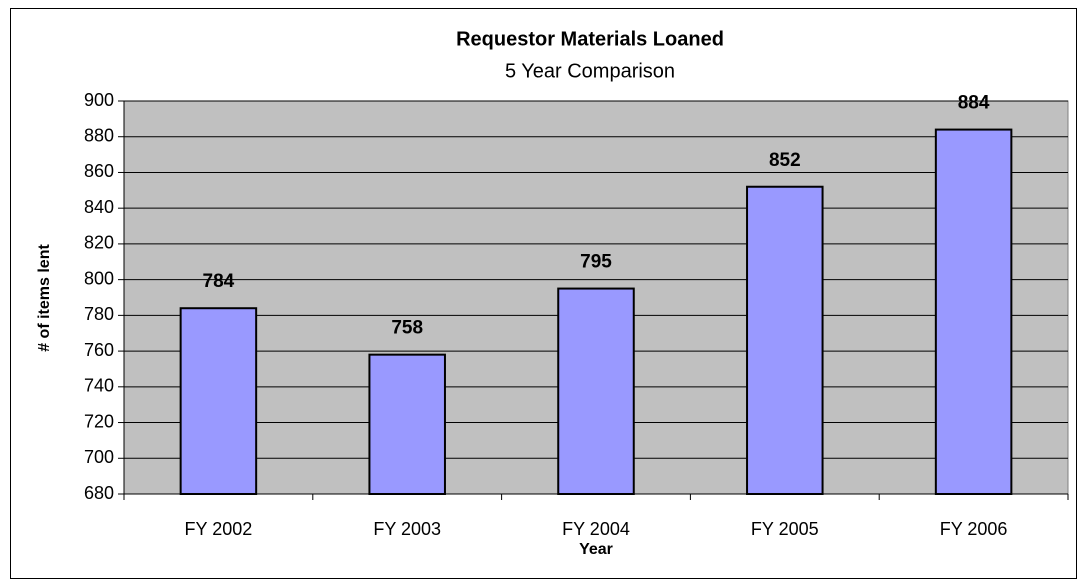  Describe the element at coordinates (99, 135) in the screenshot. I see `y-tick-label: 880` at that location.